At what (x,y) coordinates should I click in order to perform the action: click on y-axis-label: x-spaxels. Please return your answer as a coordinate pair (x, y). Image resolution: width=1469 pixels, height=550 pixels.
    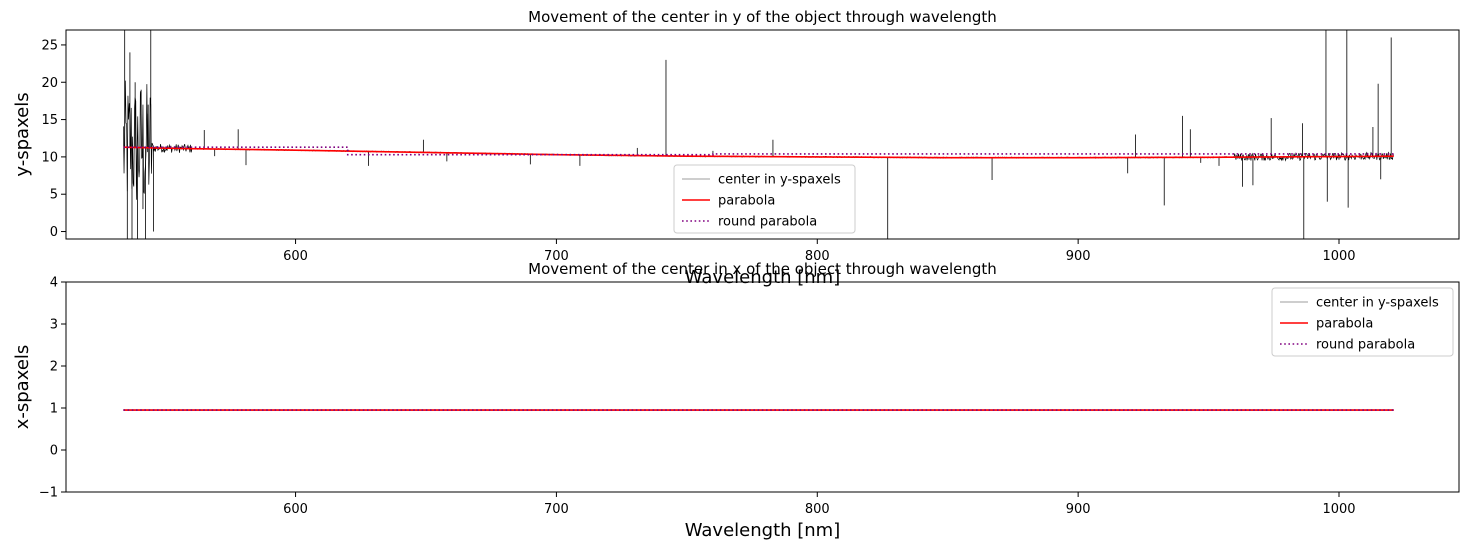
    Looking at the image, I should click on (22, 387).